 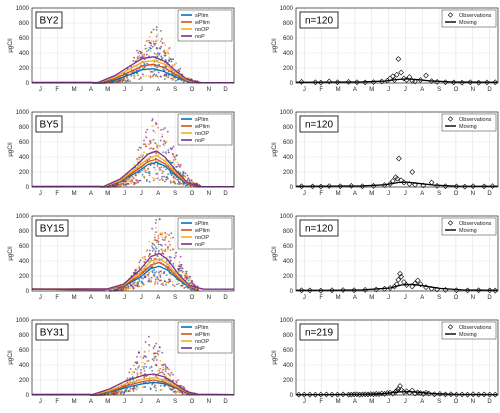 What do you see at coordinates (52, 332) in the screenshot?
I see `panel-tag-box` at bounding box center [52, 332].